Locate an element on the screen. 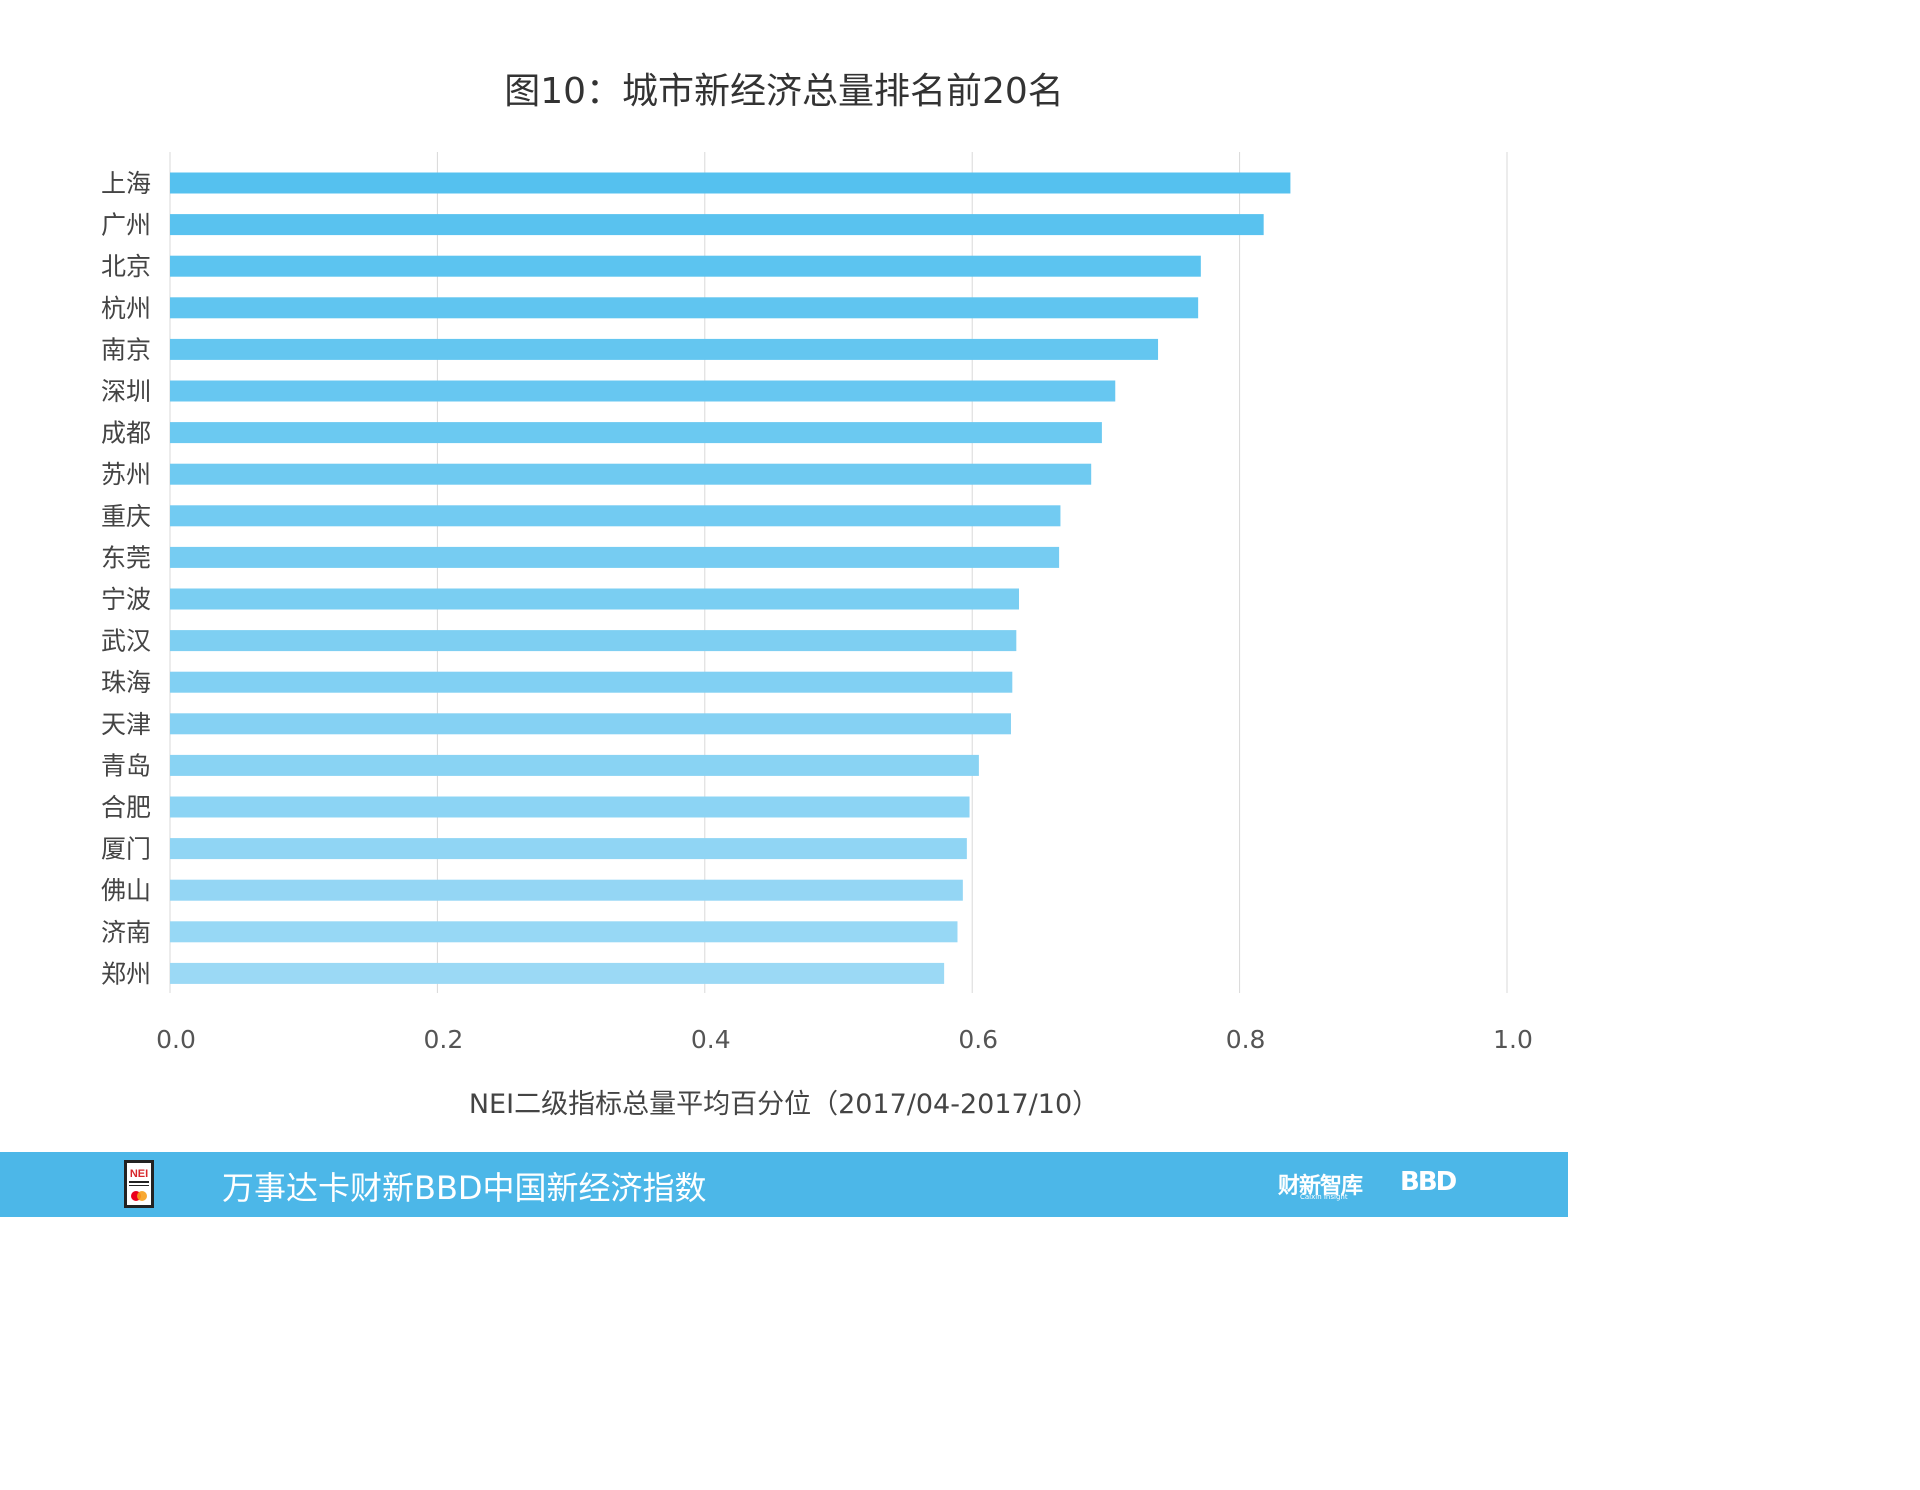 This screenshot has height=1490, width=1920. x-tick-label: 0.0 is located at coordinates (176, 1039).